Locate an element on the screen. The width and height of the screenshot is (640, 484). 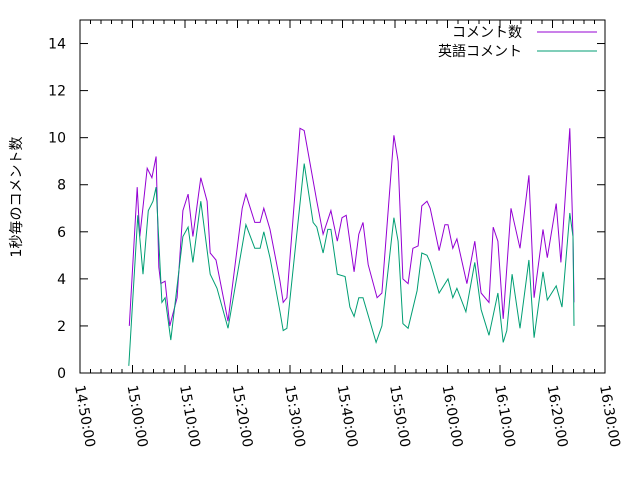
x-tick-label: 16:00:00 is located at coordinates (452, 416).